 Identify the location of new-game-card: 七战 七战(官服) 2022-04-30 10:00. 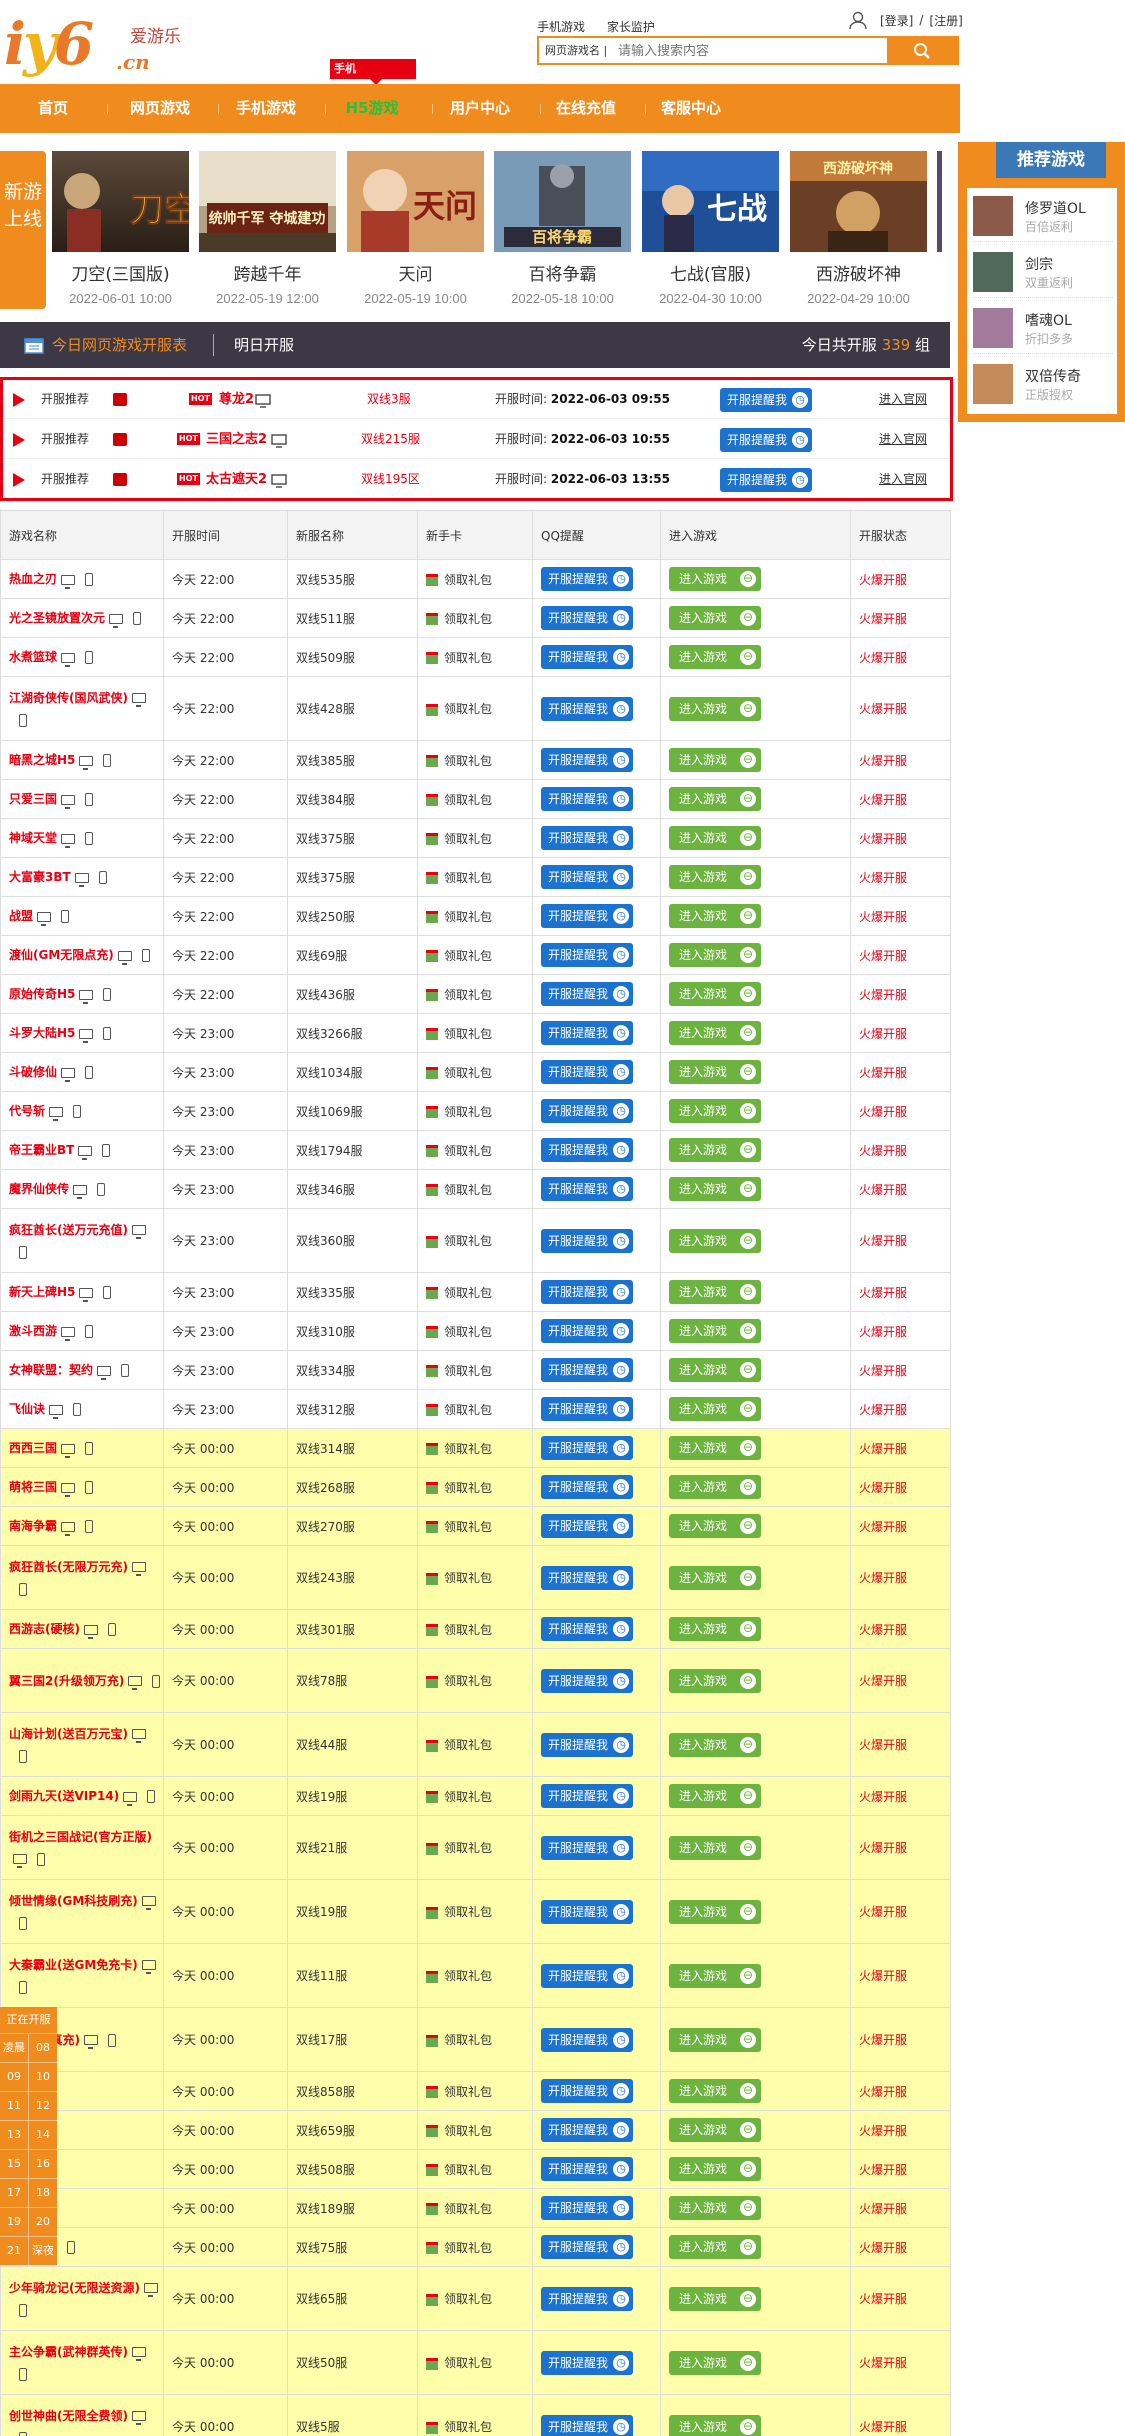
(710, 228).